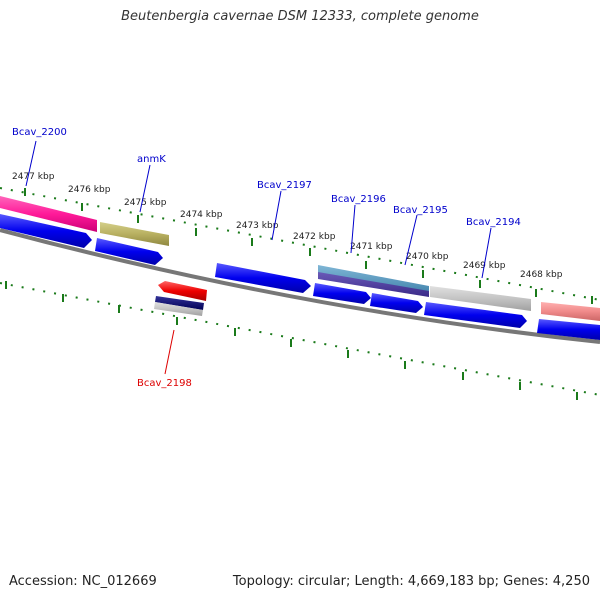  What do you see at coordinates (151, 159) in the screenshot?
I see `gene-label-anmk: anmK` at bounding box center [151, 159].